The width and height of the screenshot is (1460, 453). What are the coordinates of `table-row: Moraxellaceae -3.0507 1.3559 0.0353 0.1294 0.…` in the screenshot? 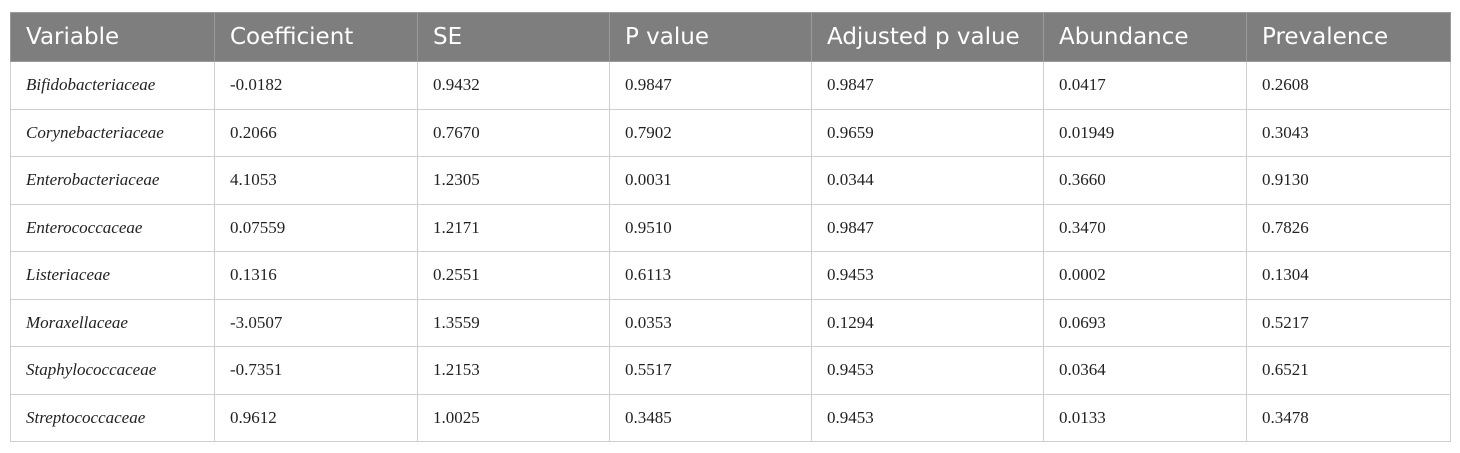 It's located at (730, 322).